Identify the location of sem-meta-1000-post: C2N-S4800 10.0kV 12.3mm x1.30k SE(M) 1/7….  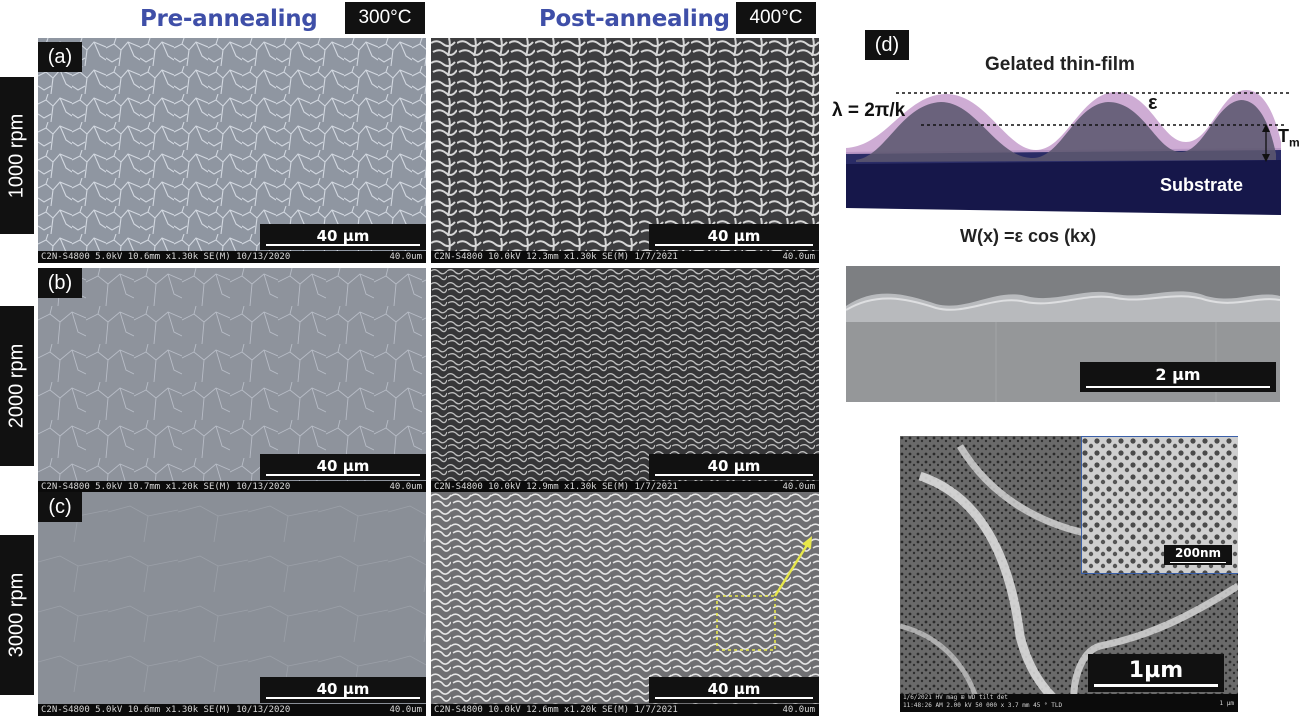
(625, 257).